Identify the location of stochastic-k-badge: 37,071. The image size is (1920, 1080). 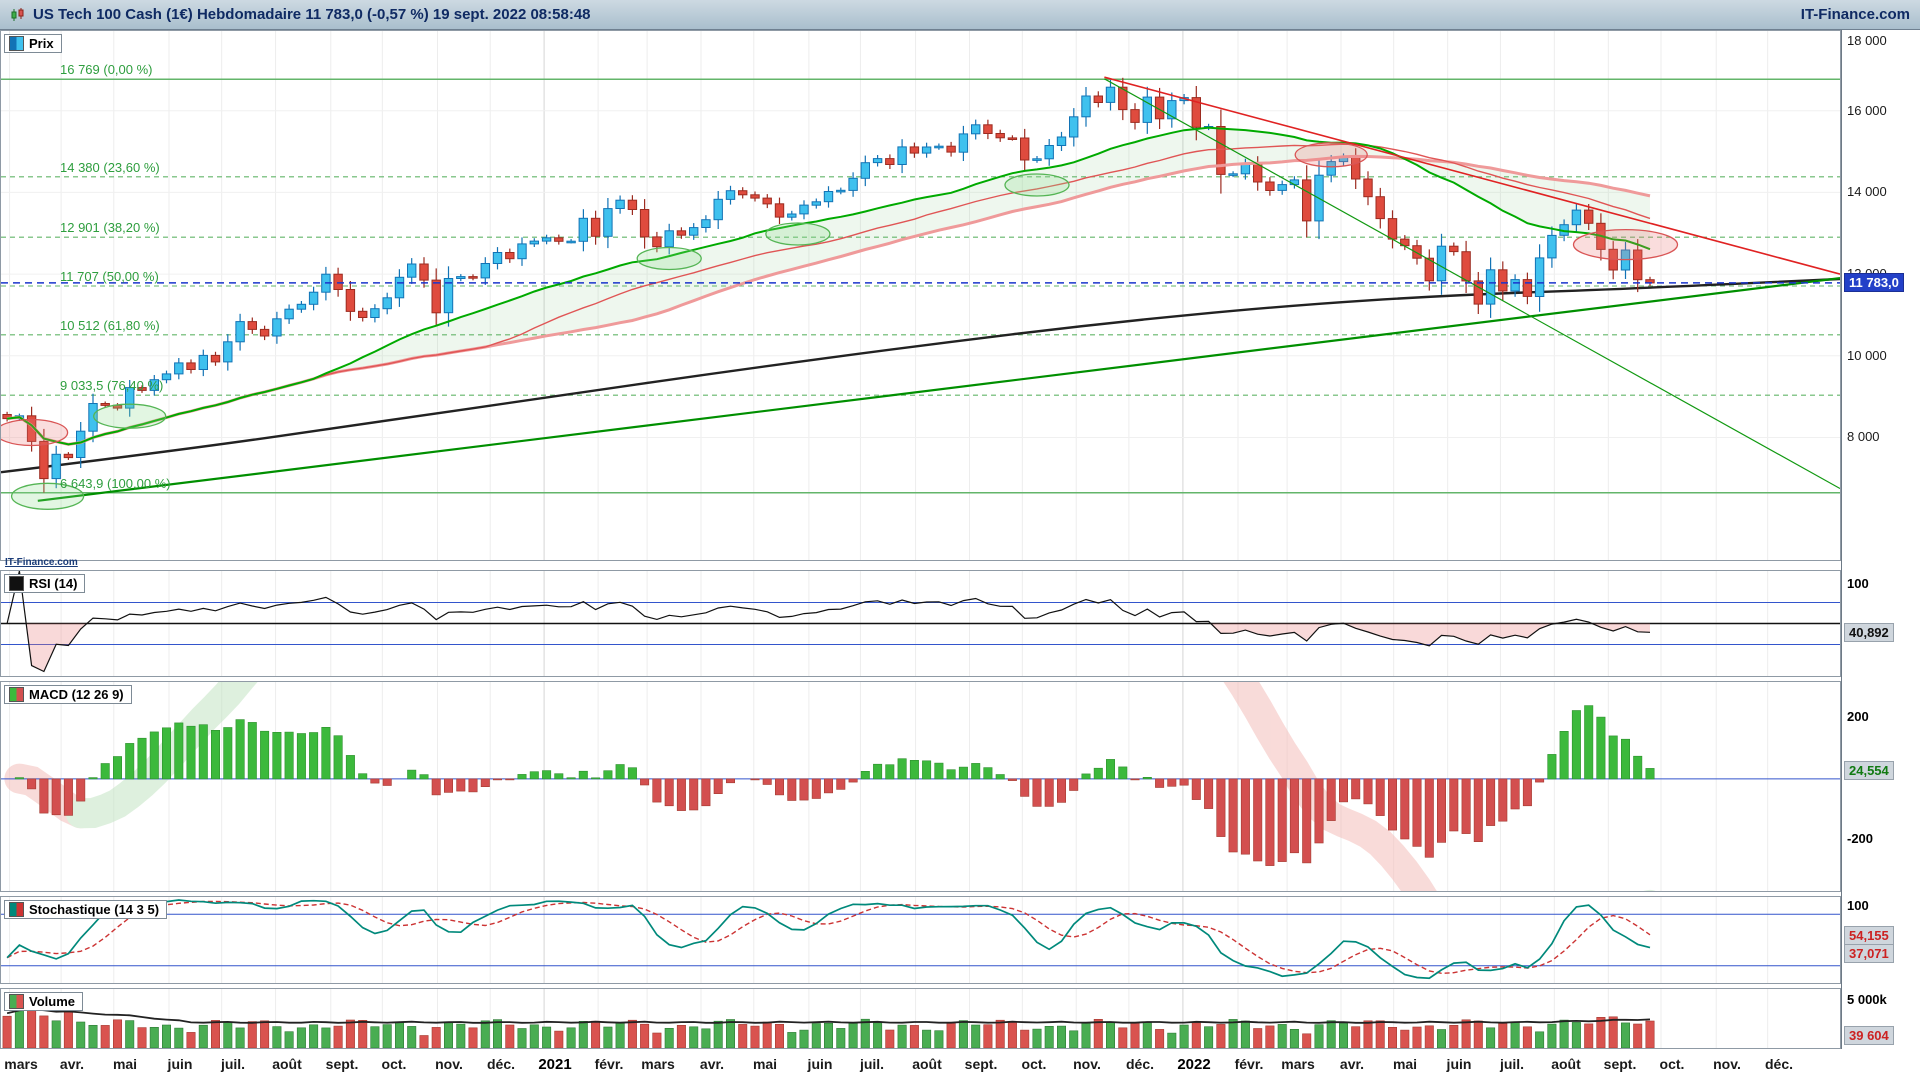
(1869, 953).